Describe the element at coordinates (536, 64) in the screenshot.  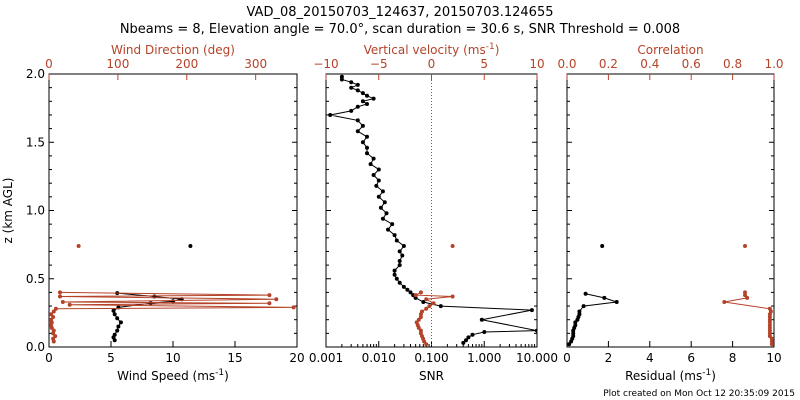
I see `top-tick-label: 10` at that location.